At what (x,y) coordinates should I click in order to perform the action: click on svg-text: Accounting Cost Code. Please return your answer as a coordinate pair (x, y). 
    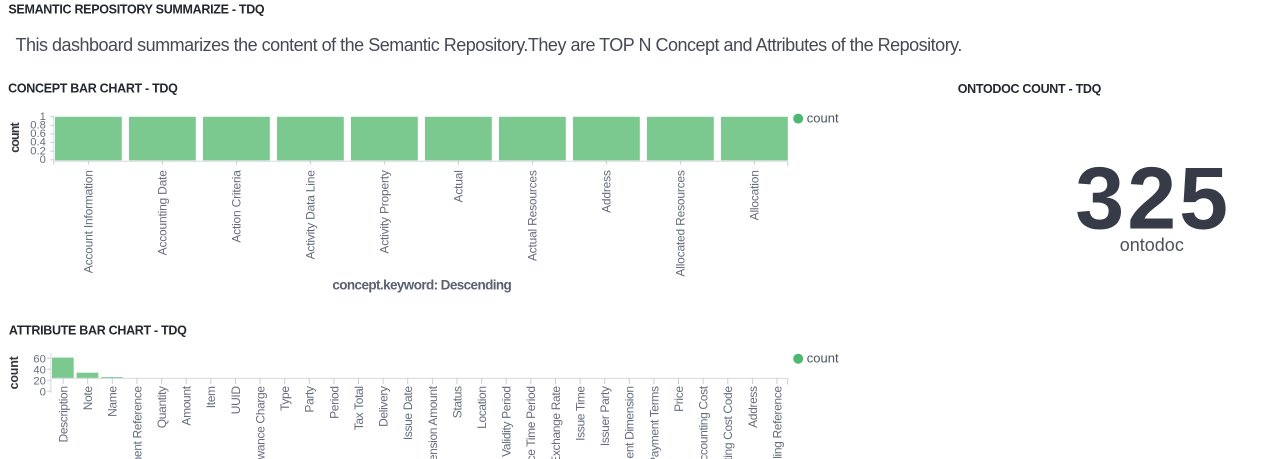
    Looking at the image, I should click on (728, 422).